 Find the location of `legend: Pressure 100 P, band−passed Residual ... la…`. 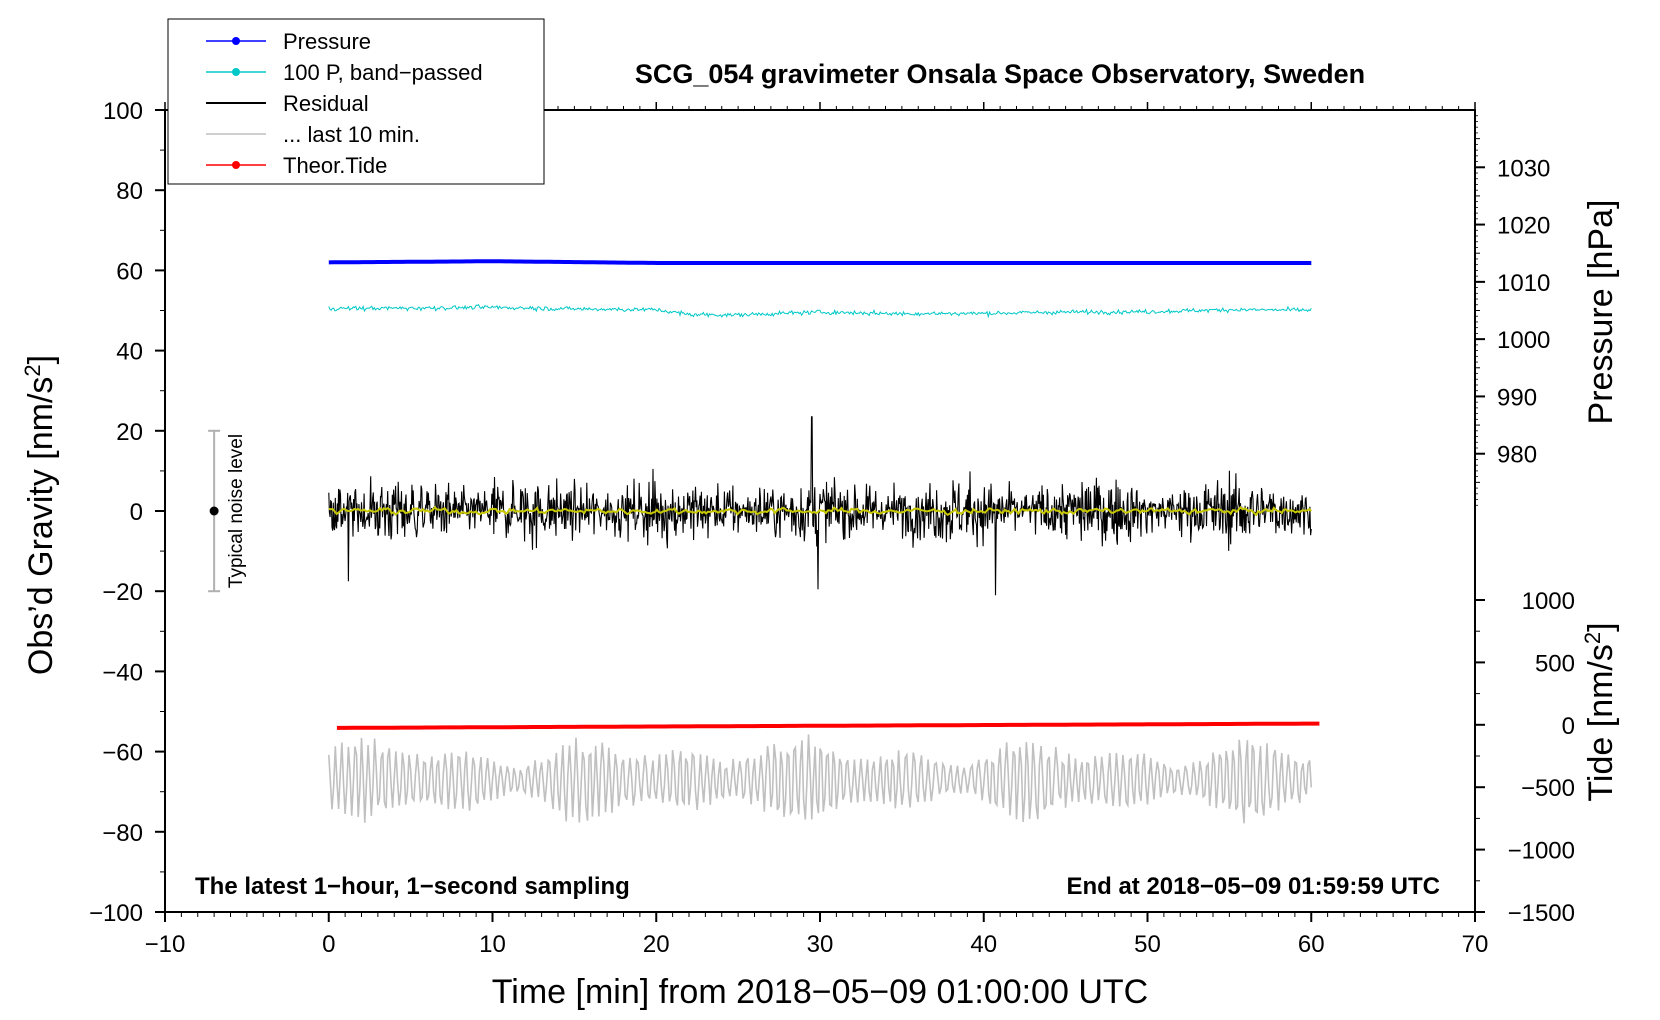

legend: Pressure 100 P, band−passed Residual ... la… is located at coordinates (356, 101).